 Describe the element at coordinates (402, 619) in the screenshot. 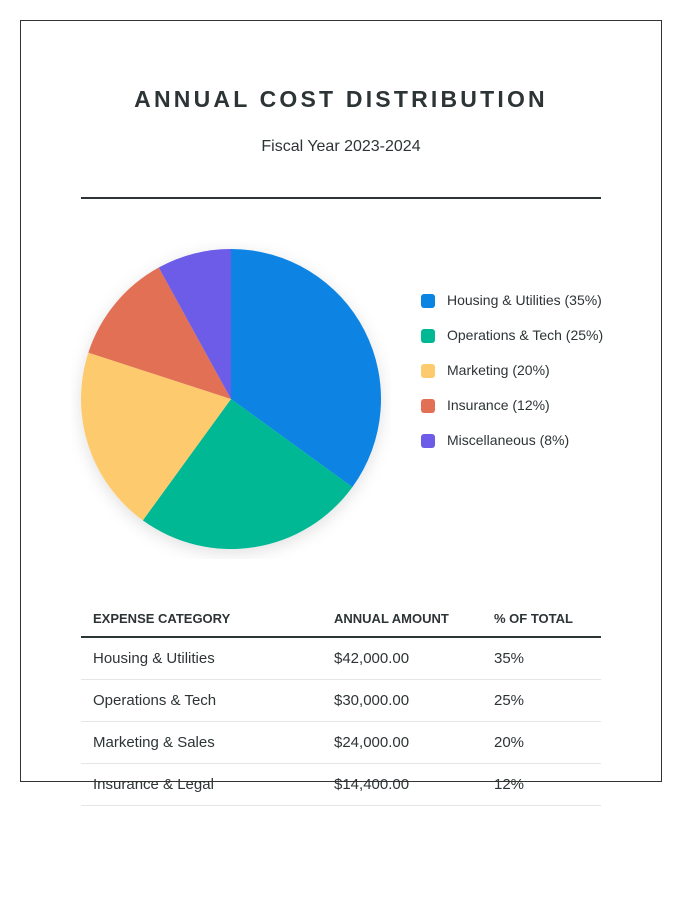

I see `column-header: ANNUAL AMOUNT` at that location.